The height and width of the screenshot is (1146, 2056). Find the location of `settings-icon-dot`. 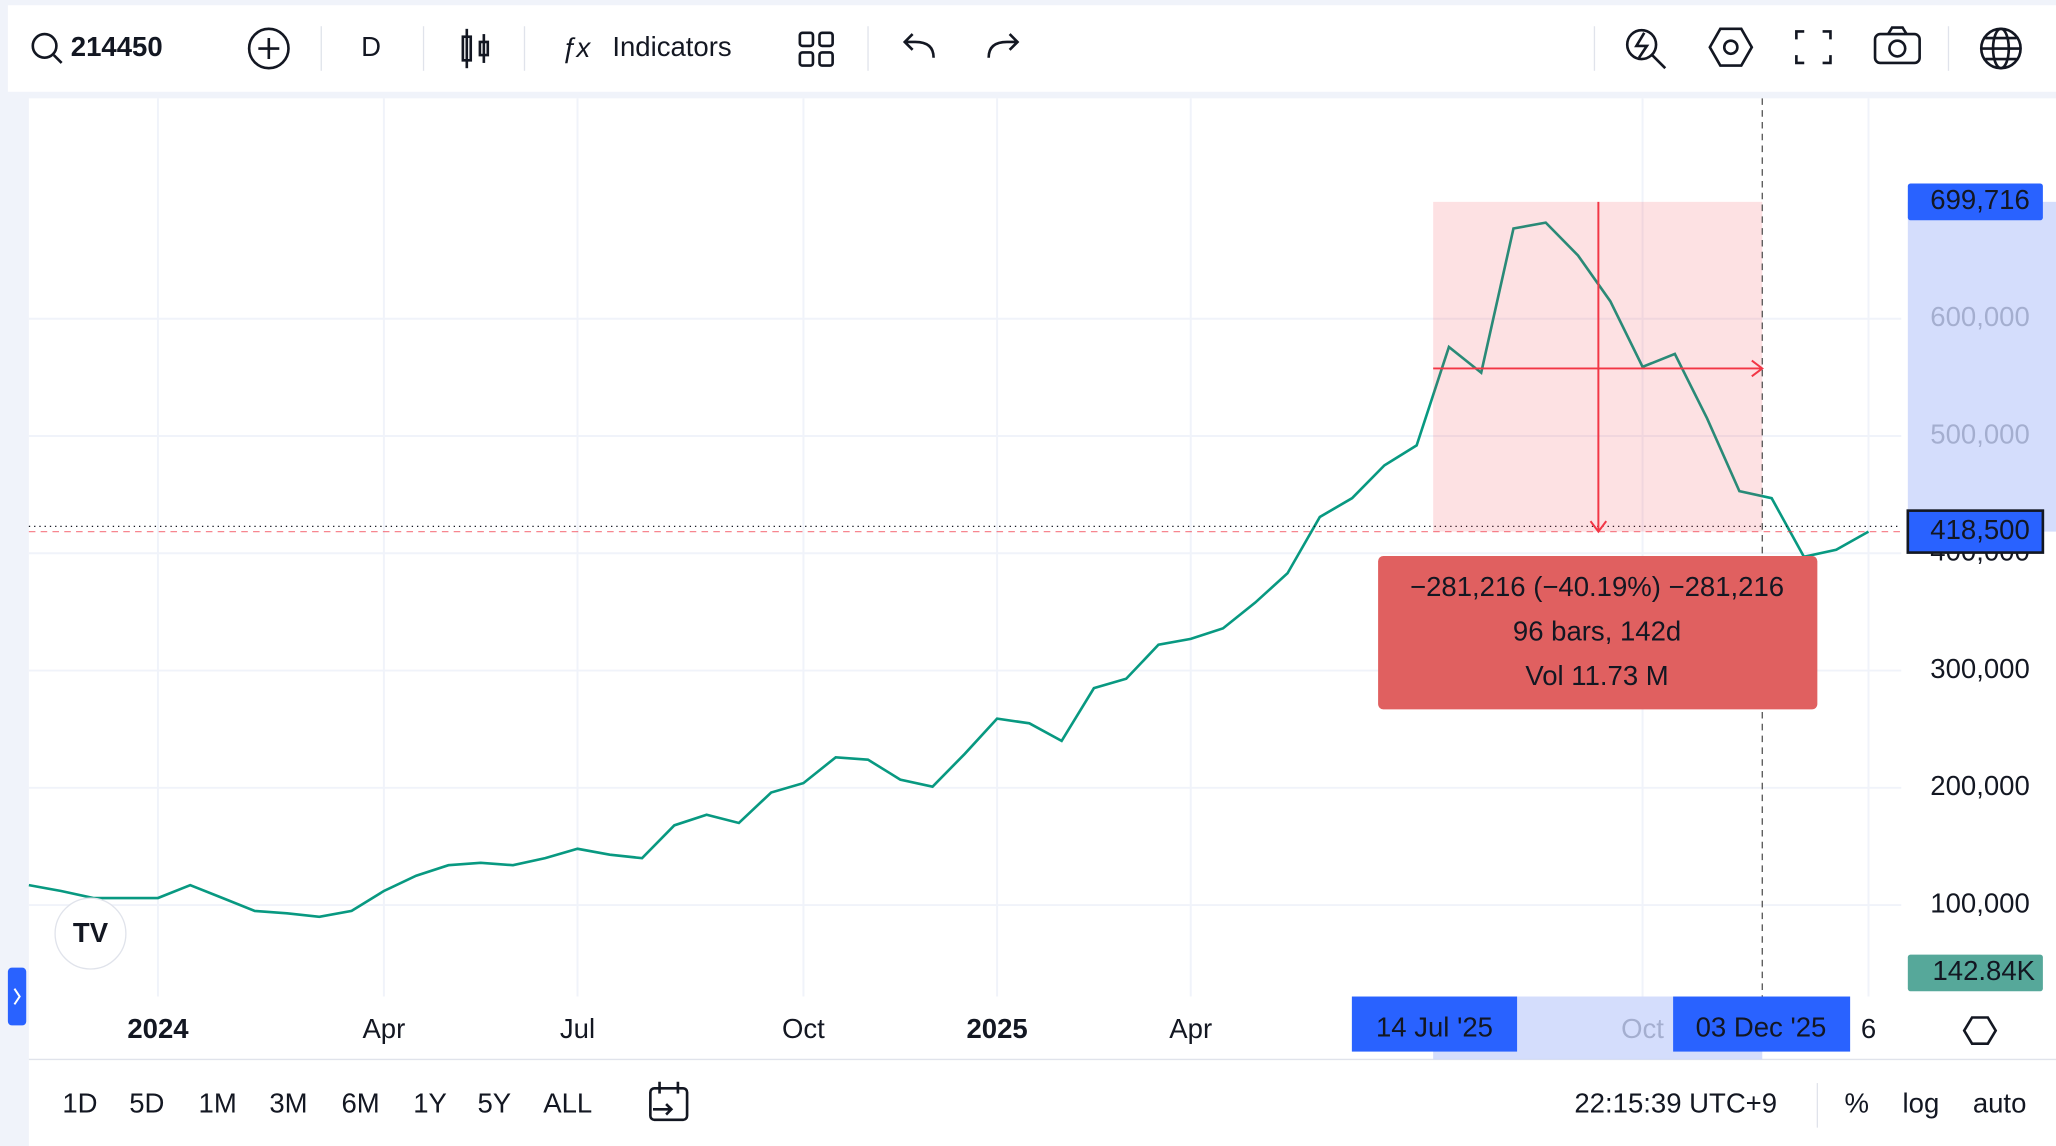

settings-icon-dot is located at coordinates (1730, 47).